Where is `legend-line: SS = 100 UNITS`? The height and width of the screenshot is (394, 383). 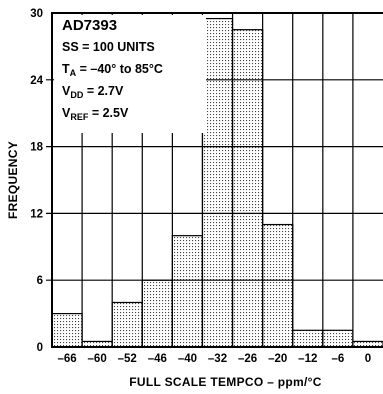
legend-line: SS = 100 UNITS is located at coordinates (108, 47).